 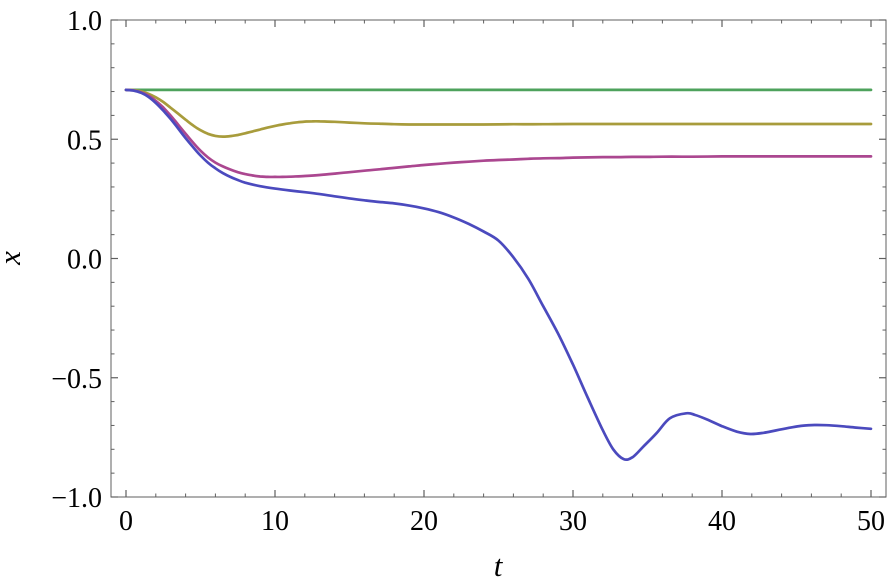 I want to click on x-tick-label: 30, so click(x=573, y=521).